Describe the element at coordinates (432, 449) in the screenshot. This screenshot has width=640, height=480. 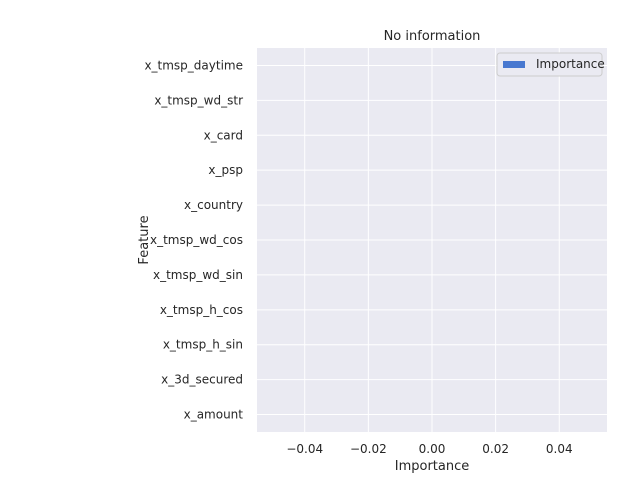
I see `x-tick-label: 0.00` at that location.